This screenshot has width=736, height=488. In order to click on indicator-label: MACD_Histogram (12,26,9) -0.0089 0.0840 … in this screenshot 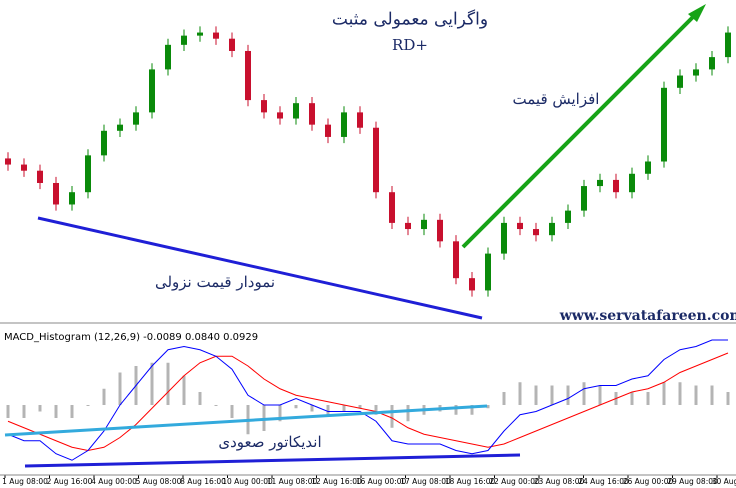, I will do `click(131, 337)`.